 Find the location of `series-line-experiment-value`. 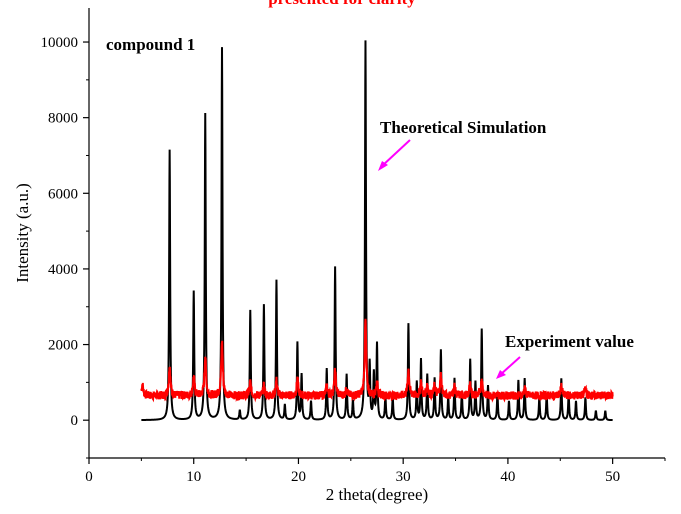

series-line-experiment-value is located at coordinates (377, 360).